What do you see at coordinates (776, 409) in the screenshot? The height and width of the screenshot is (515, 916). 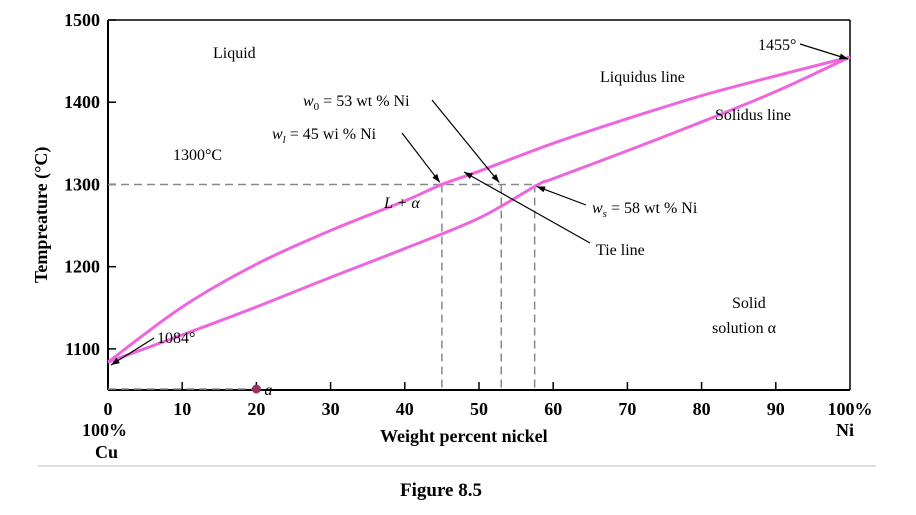 I see `x-tick-label: 90` at bounding box center [776, 409].